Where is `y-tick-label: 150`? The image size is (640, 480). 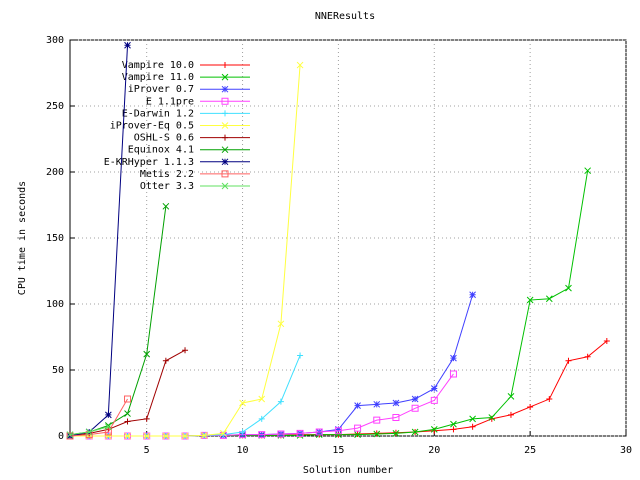
y-tick-label: 150 is located at coordinates (55, 238).